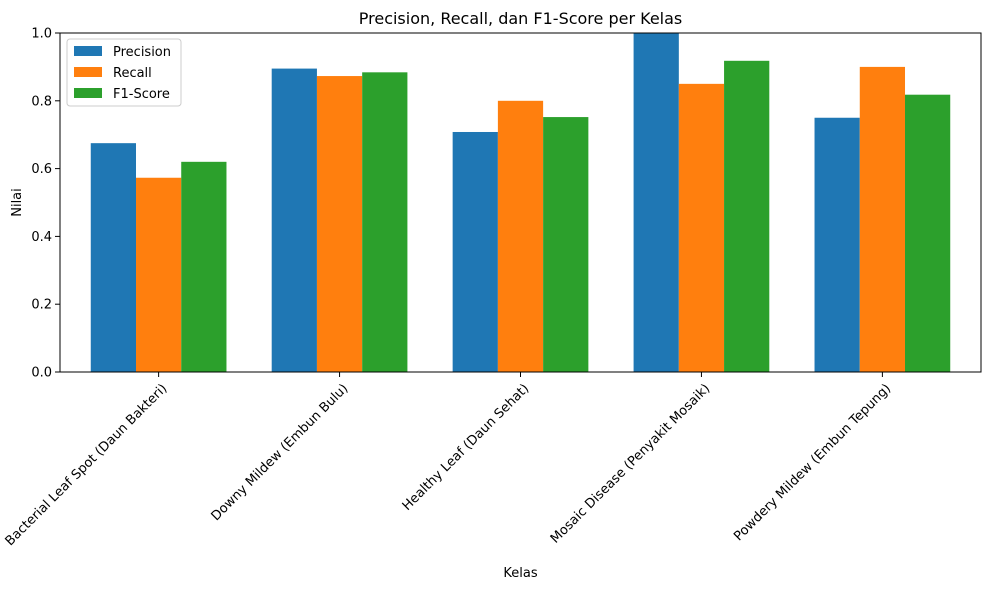 This screenshot has height=590, width=989. I want to click on y-axis: 0.0 0.2 0.4 0.6 0.8 1.0, so click(45, 204).